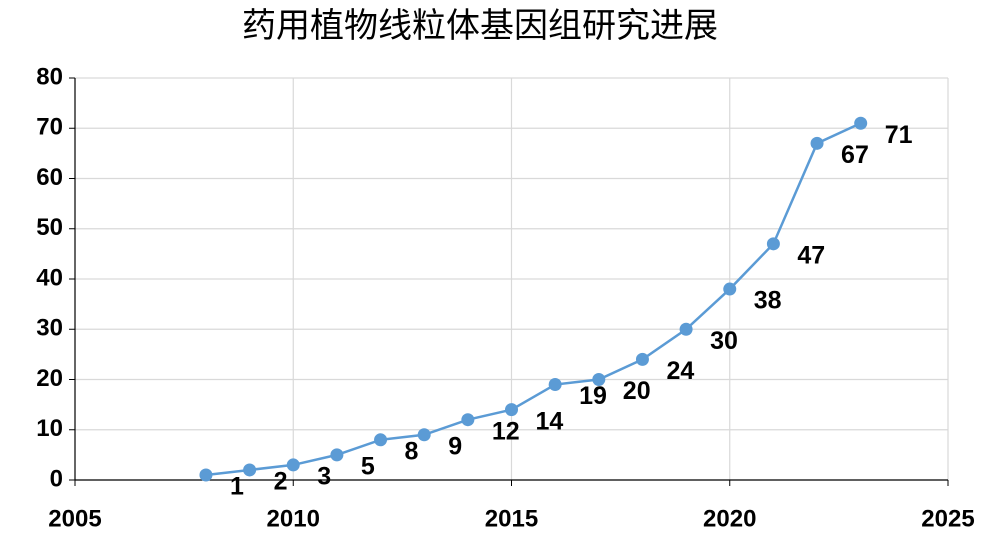 Image resolution: width=992 pixels, height=542 pixels. Describe the element at coordinates (74, 518) in the screenshot. I see `x-tick-label: 2005` at that location.